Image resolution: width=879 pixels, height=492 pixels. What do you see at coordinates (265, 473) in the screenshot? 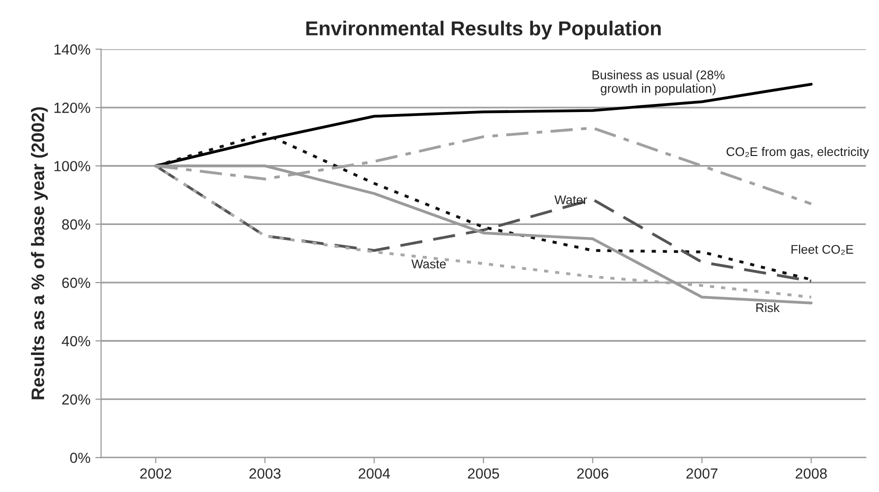
I see `x-tick-label: 2003` at bounding box center [265, 473].